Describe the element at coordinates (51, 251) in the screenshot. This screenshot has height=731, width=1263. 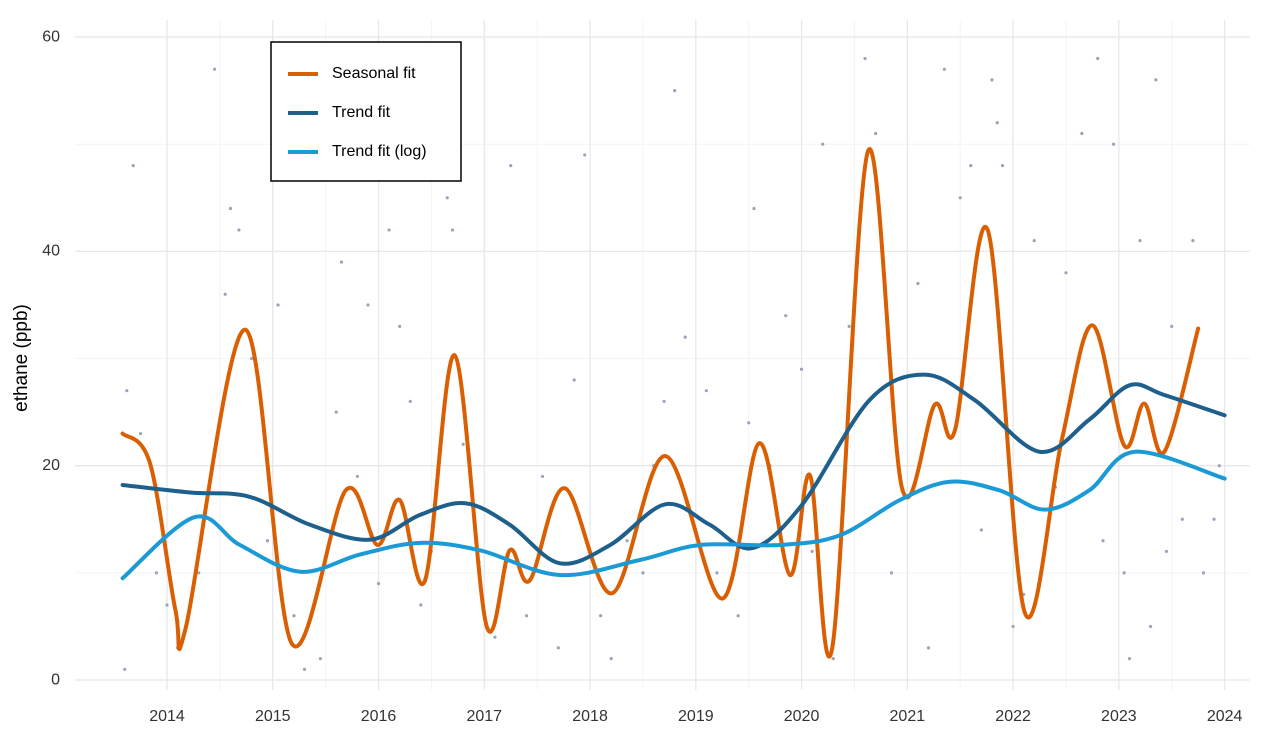
I see `y-tick-label: 40` at that location.